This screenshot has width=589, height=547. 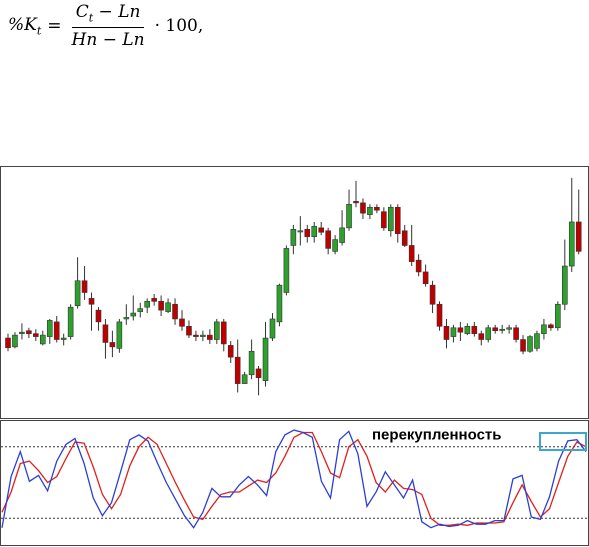 I want to click on stochastic-formula: %Kt = Ct − Ln Hn − Ln · 100,, so click(x=105, y=26).